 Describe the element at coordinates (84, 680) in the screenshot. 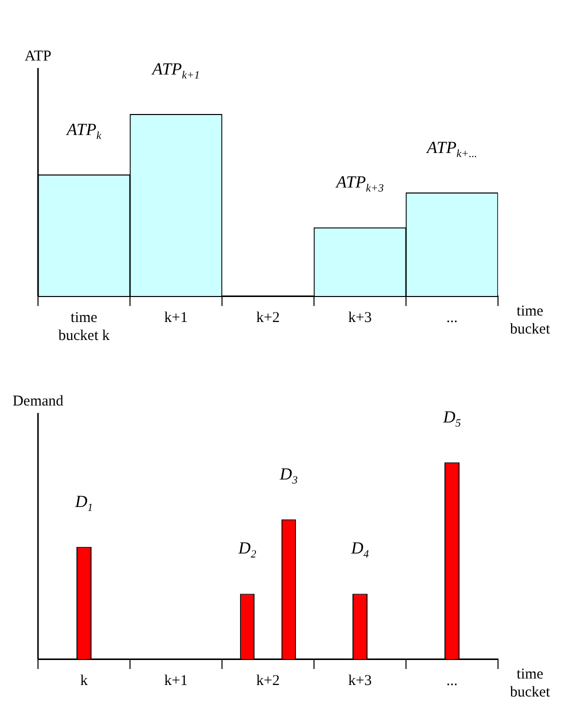

I see `x-tick-label: k` at that location.